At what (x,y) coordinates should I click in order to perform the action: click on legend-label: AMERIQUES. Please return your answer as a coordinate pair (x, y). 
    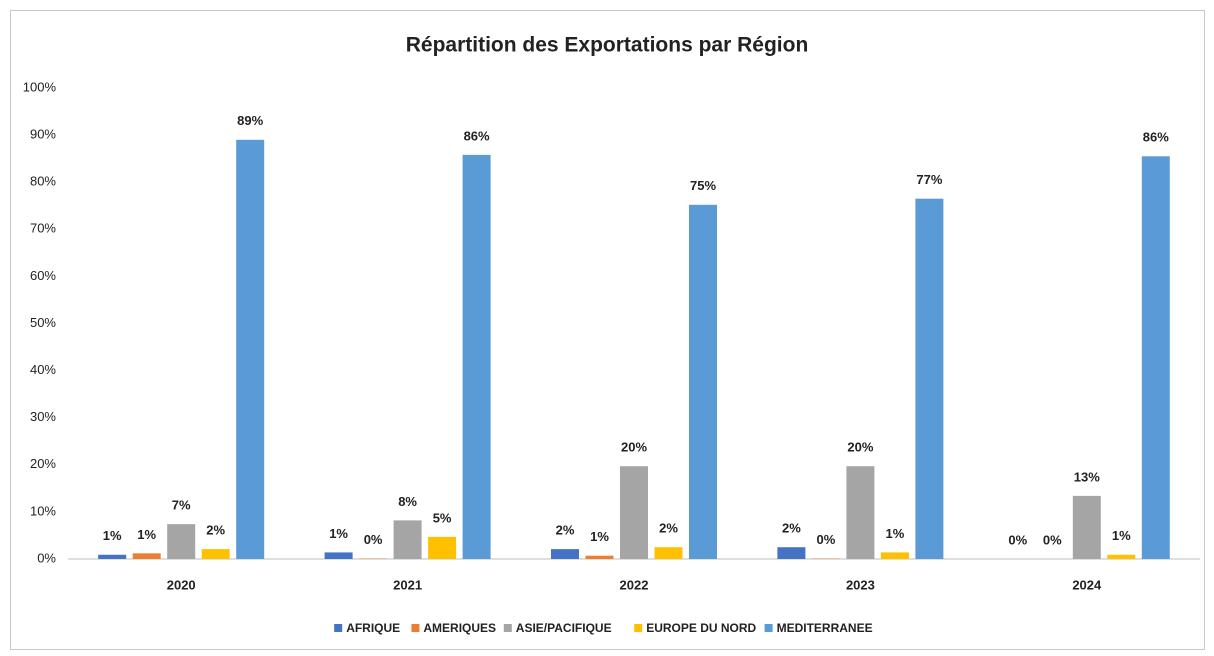
    Looking at the image, I should click on (459, 628).